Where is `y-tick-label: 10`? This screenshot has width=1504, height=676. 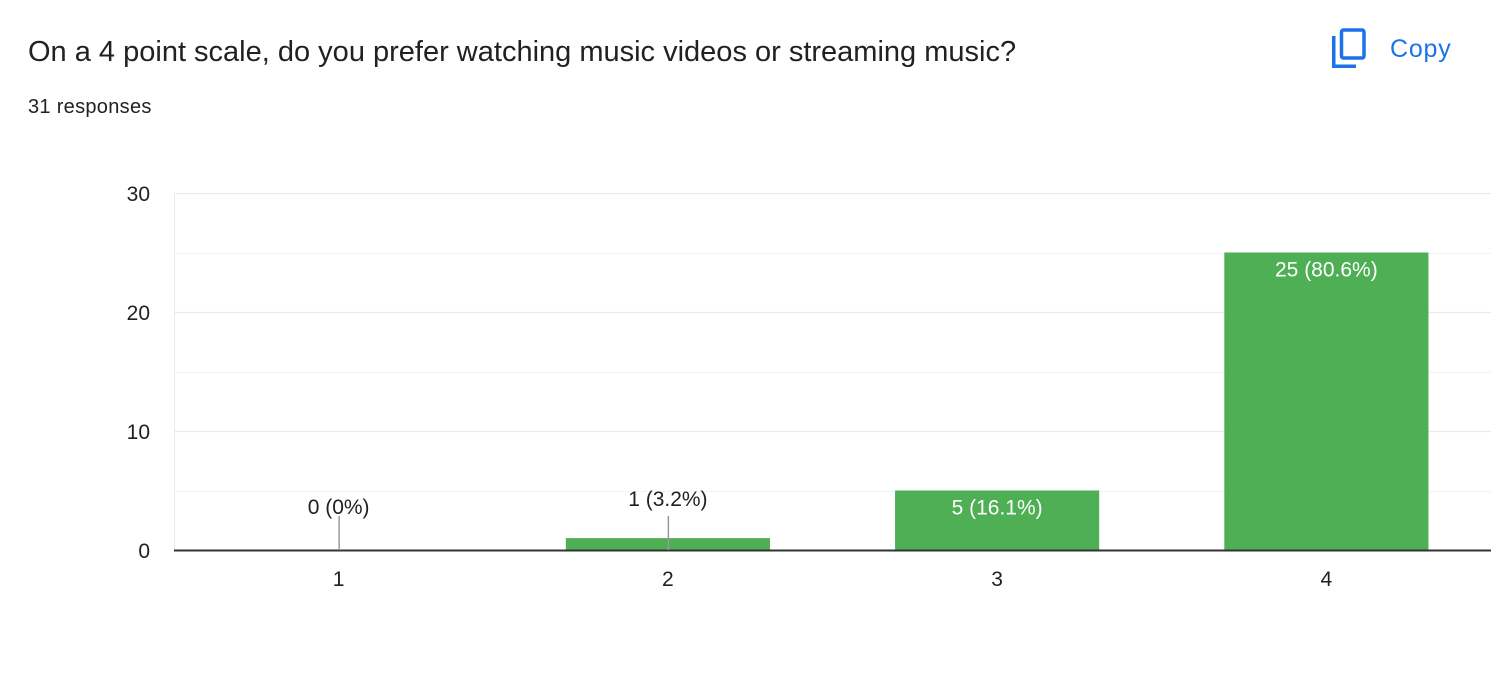
y-tick-label: 10 is located at coordinates (138, 432).